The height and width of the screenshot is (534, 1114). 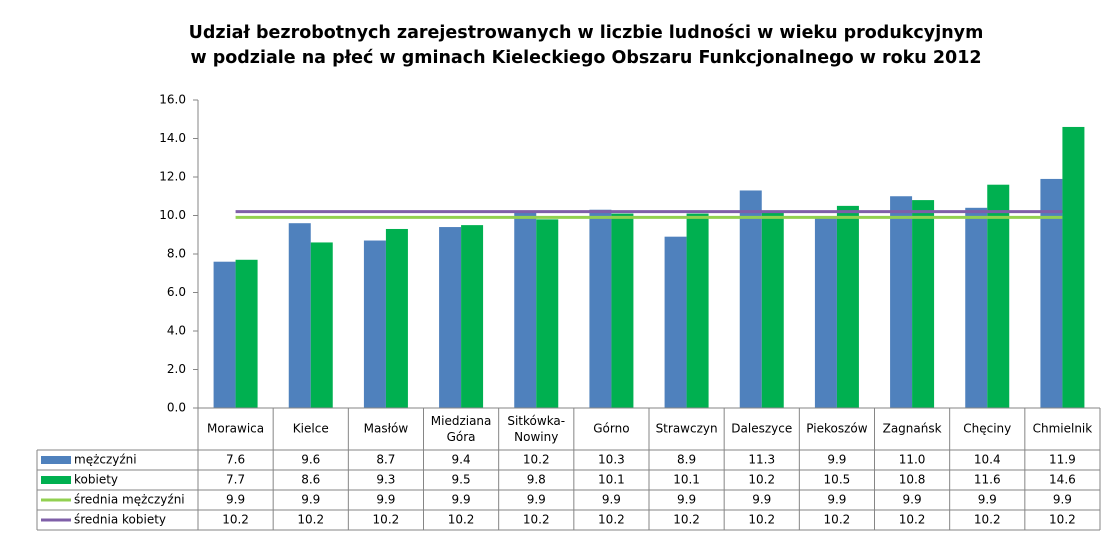 What do you see at coordinates (1062, 480) in the screenshot?
I see `table-value: 14.6` at bounding box center [1062, 480].